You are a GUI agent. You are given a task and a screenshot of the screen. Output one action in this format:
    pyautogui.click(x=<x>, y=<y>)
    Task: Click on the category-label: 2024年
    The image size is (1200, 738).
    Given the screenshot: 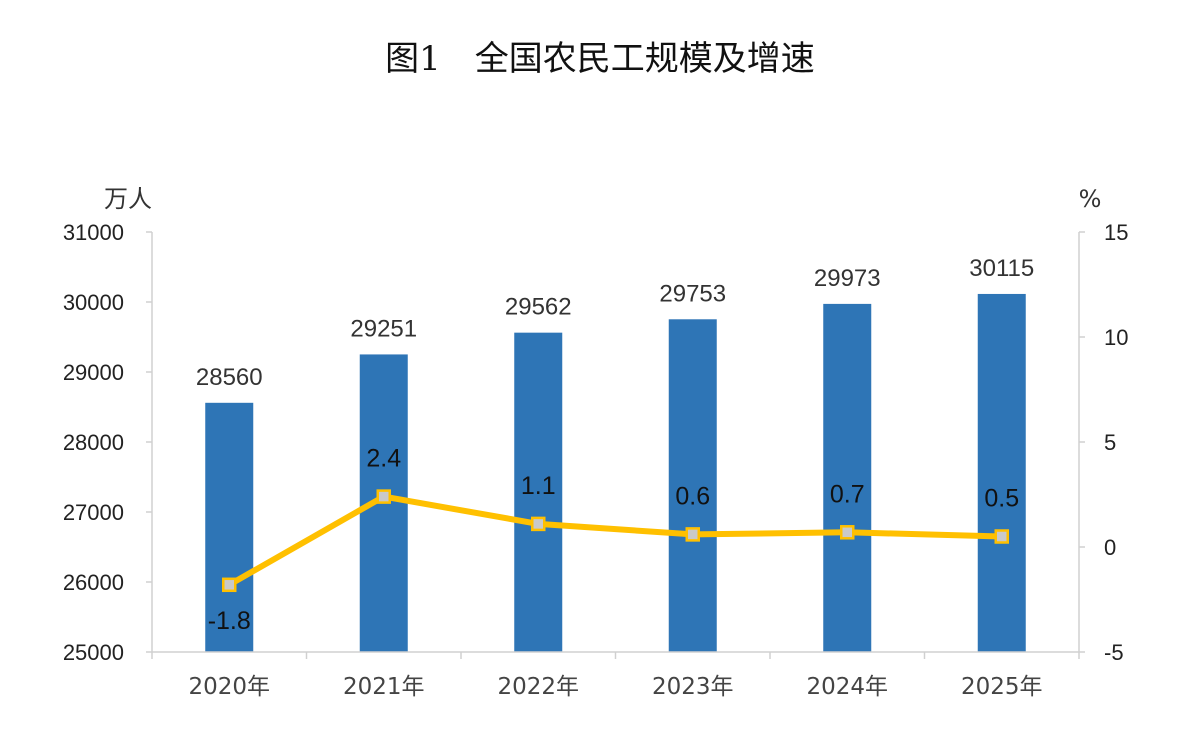 What is the action you would take?
    pyautogui.click(x=847, y=687)
    